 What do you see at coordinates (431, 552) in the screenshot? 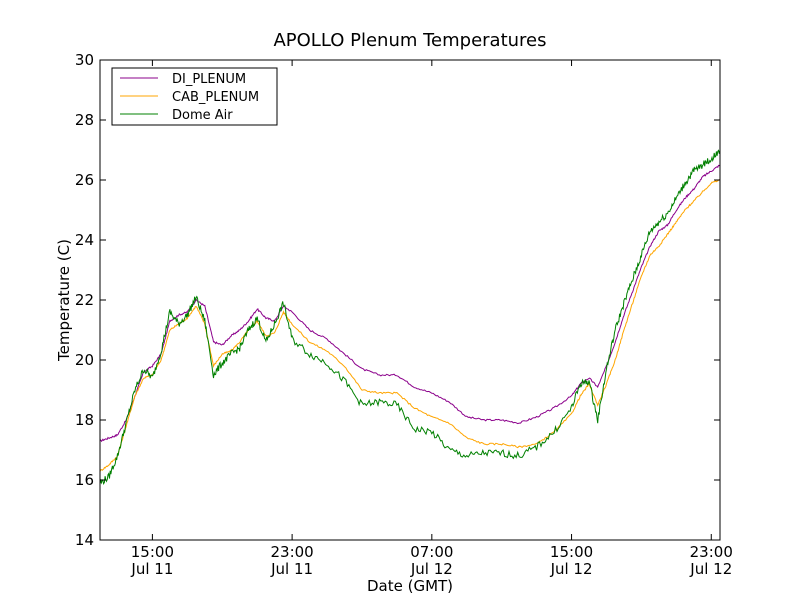
I see `x-tick-time-label: 07:00` at bounding box center [431, 552].